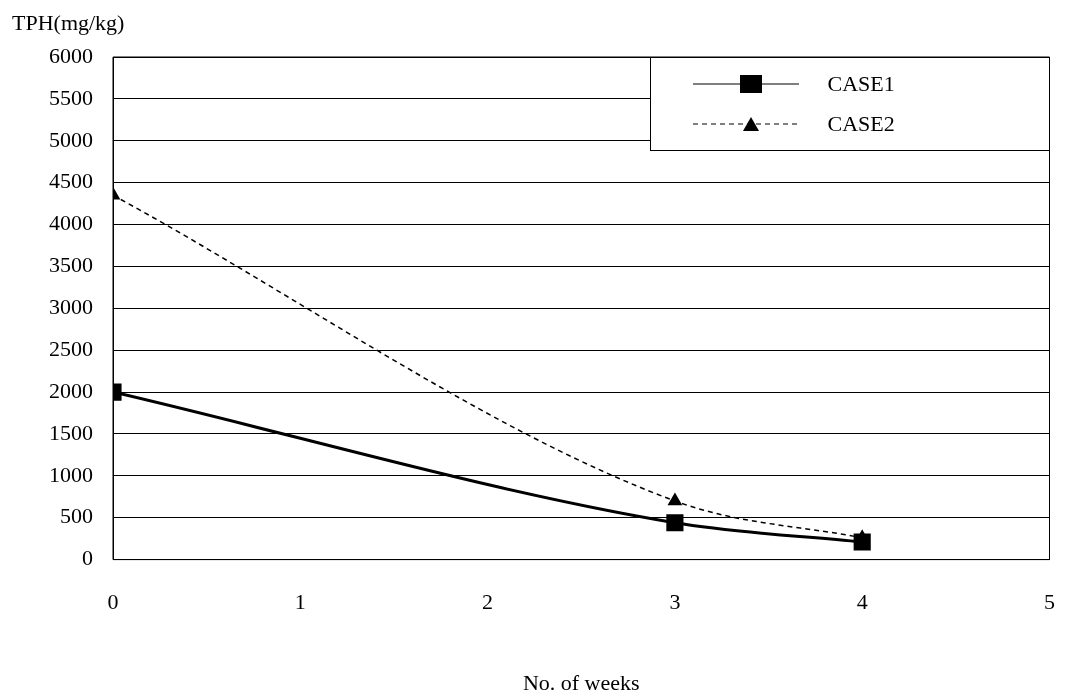  Describe the element at coordinates (68, 22) in the screenshot. I see `y-axis-title: TPH(mg/kg)` at that location.